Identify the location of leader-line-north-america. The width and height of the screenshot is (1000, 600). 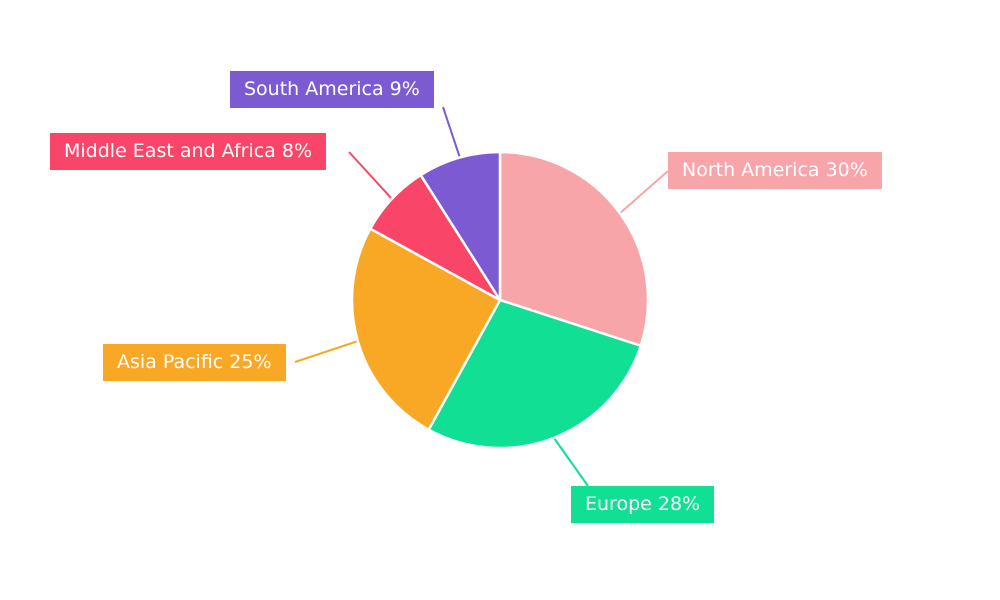
(643, 192).